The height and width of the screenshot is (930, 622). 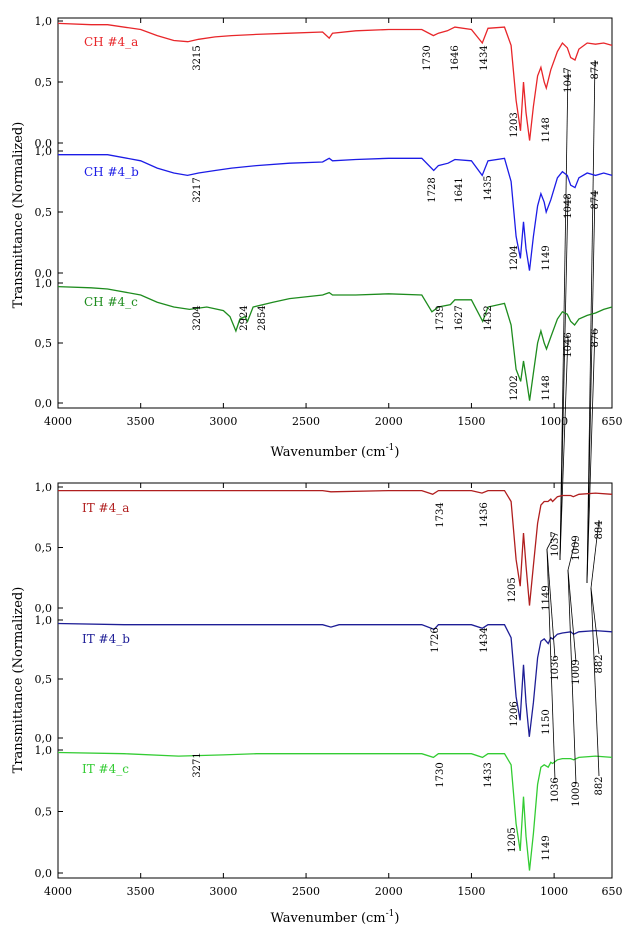 What do you see at coordinates (106, 639) in the screenshot?
I see `series-label: IT #4_b` at bounding box center [106, 639].